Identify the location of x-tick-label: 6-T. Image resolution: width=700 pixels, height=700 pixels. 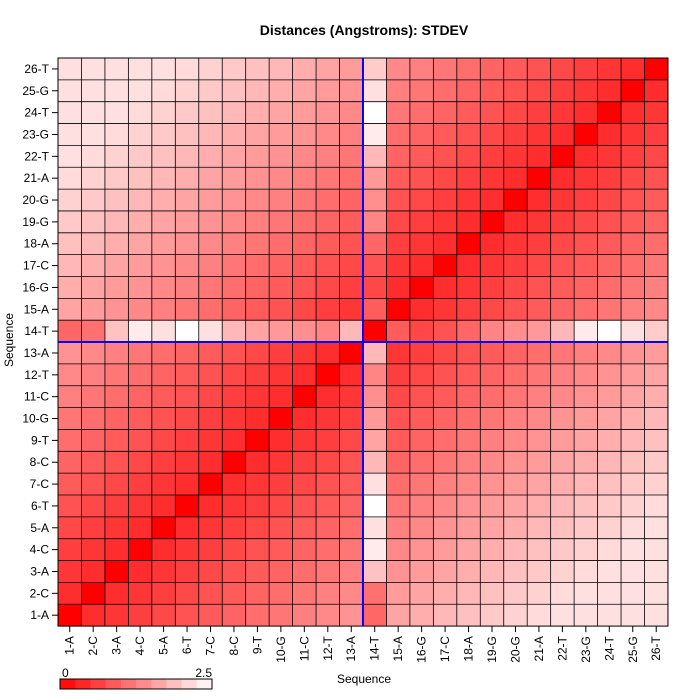
(187, 644).